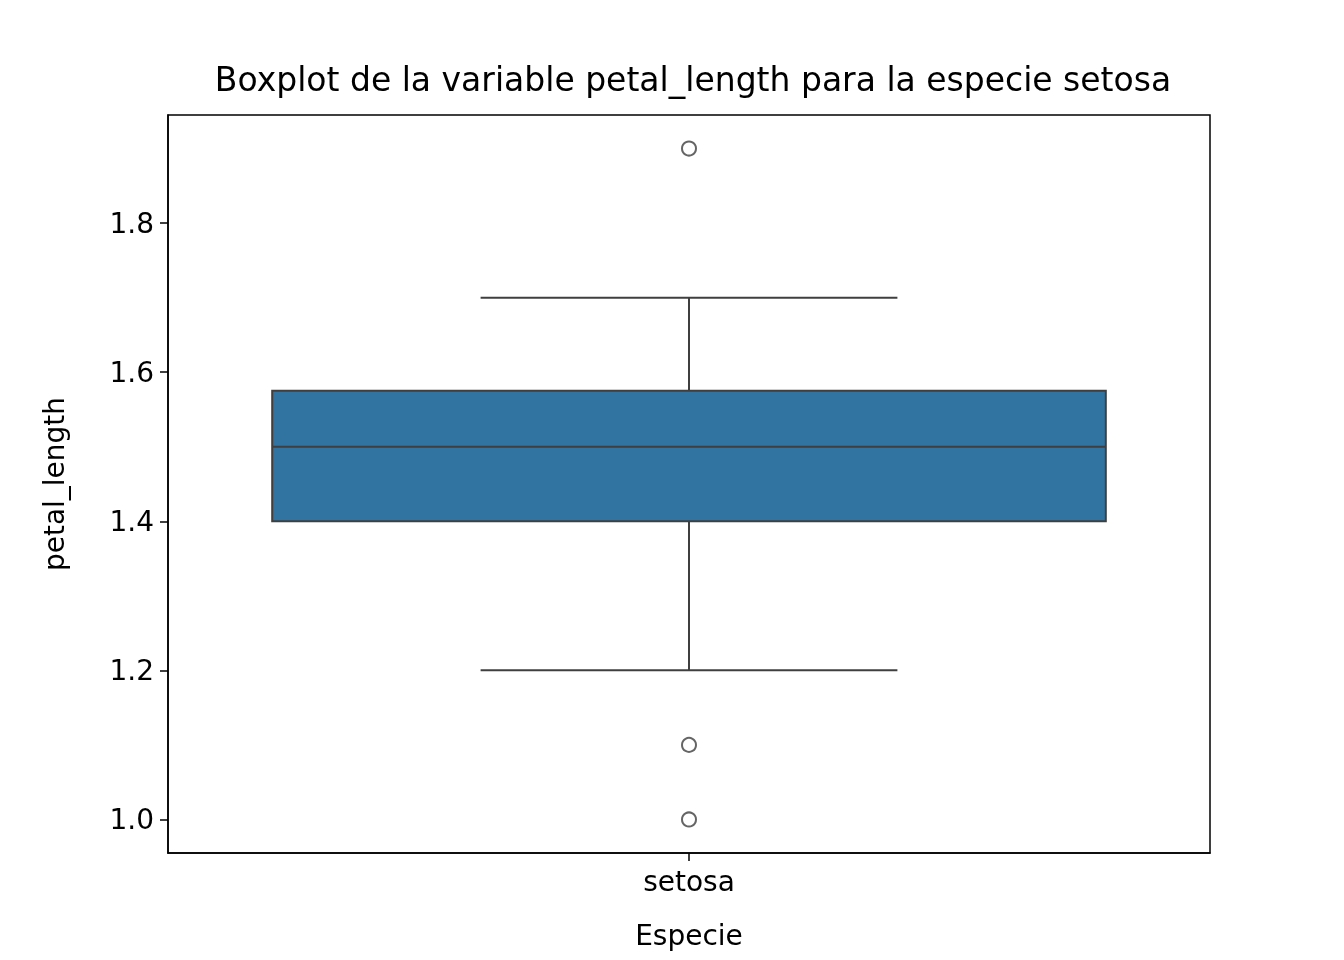 This screenshot has height=960, width=1344. I want to click on y-tick-label: 1.6, so click(131, 372).